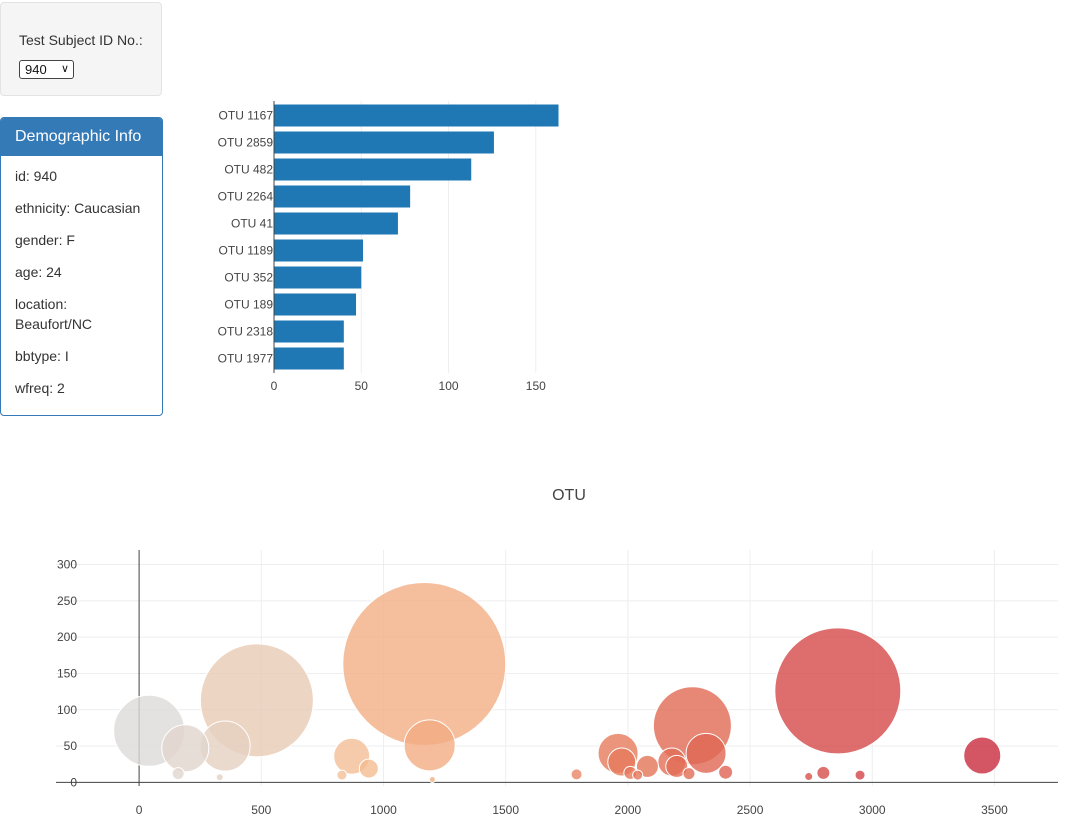 This screenshot has height=831, width=1068. What do you see at coordinates (362, 386) in the screenshot?
I see `bar-x-tick-label: 50` at bounding box center [362, 386].